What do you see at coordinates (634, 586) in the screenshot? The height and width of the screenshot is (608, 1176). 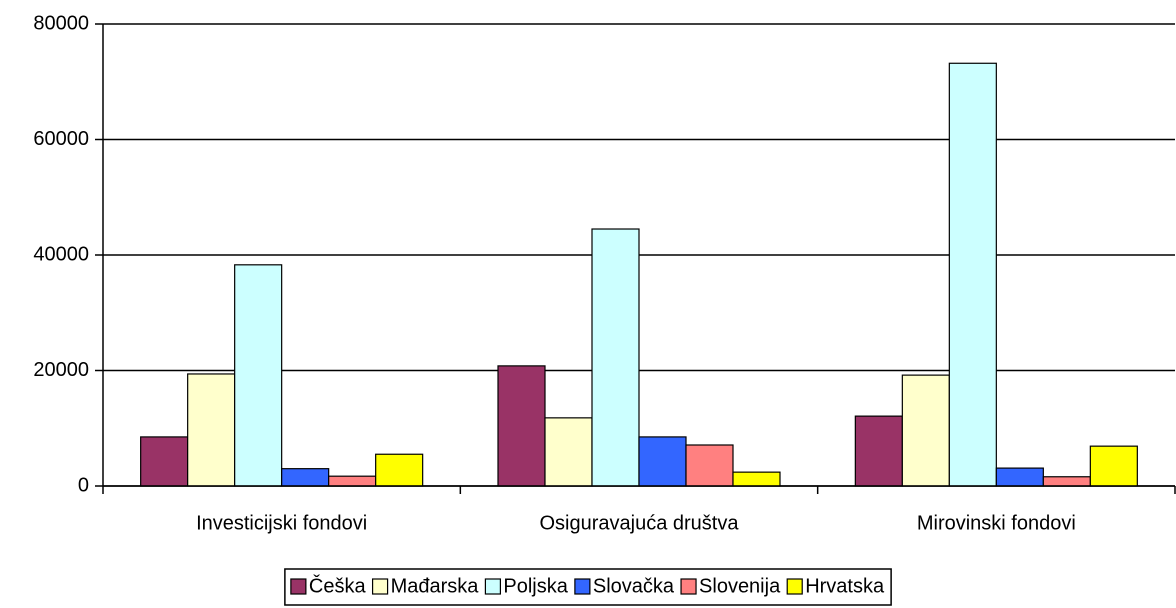 I see `legend-label: Slovačka` at bounding box center [634, 586].